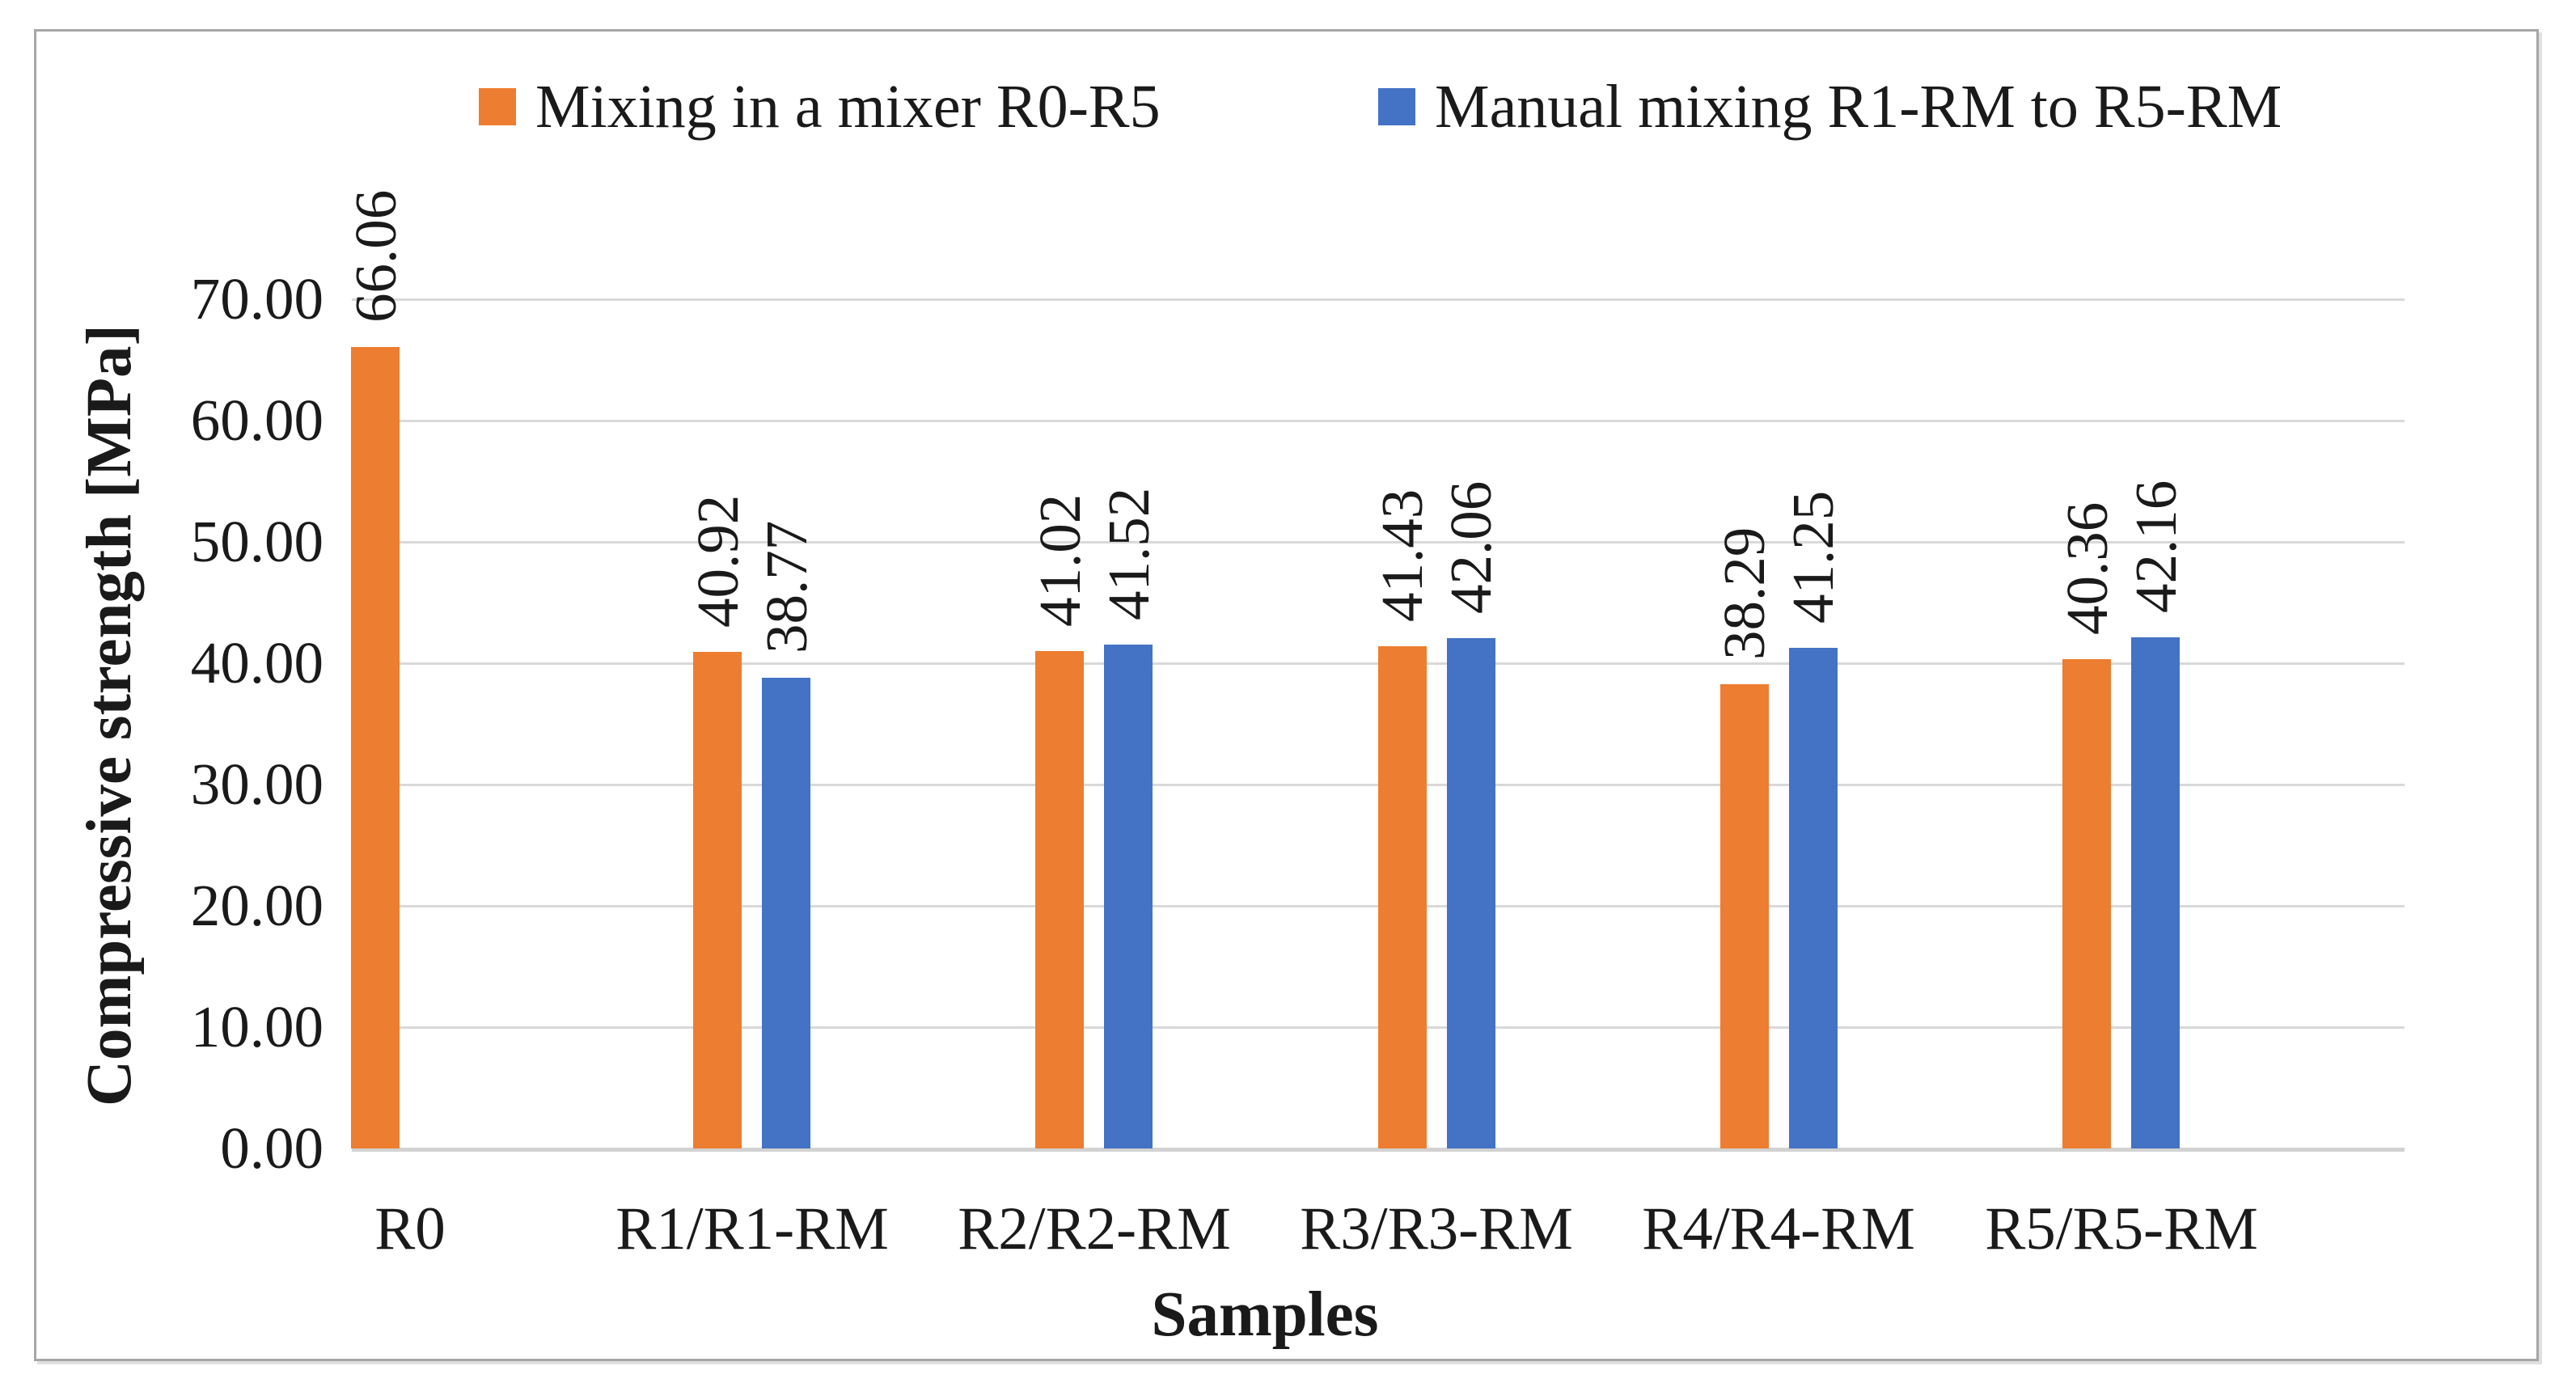  I want to click on bar-R3-series1, so click(1403, 897).